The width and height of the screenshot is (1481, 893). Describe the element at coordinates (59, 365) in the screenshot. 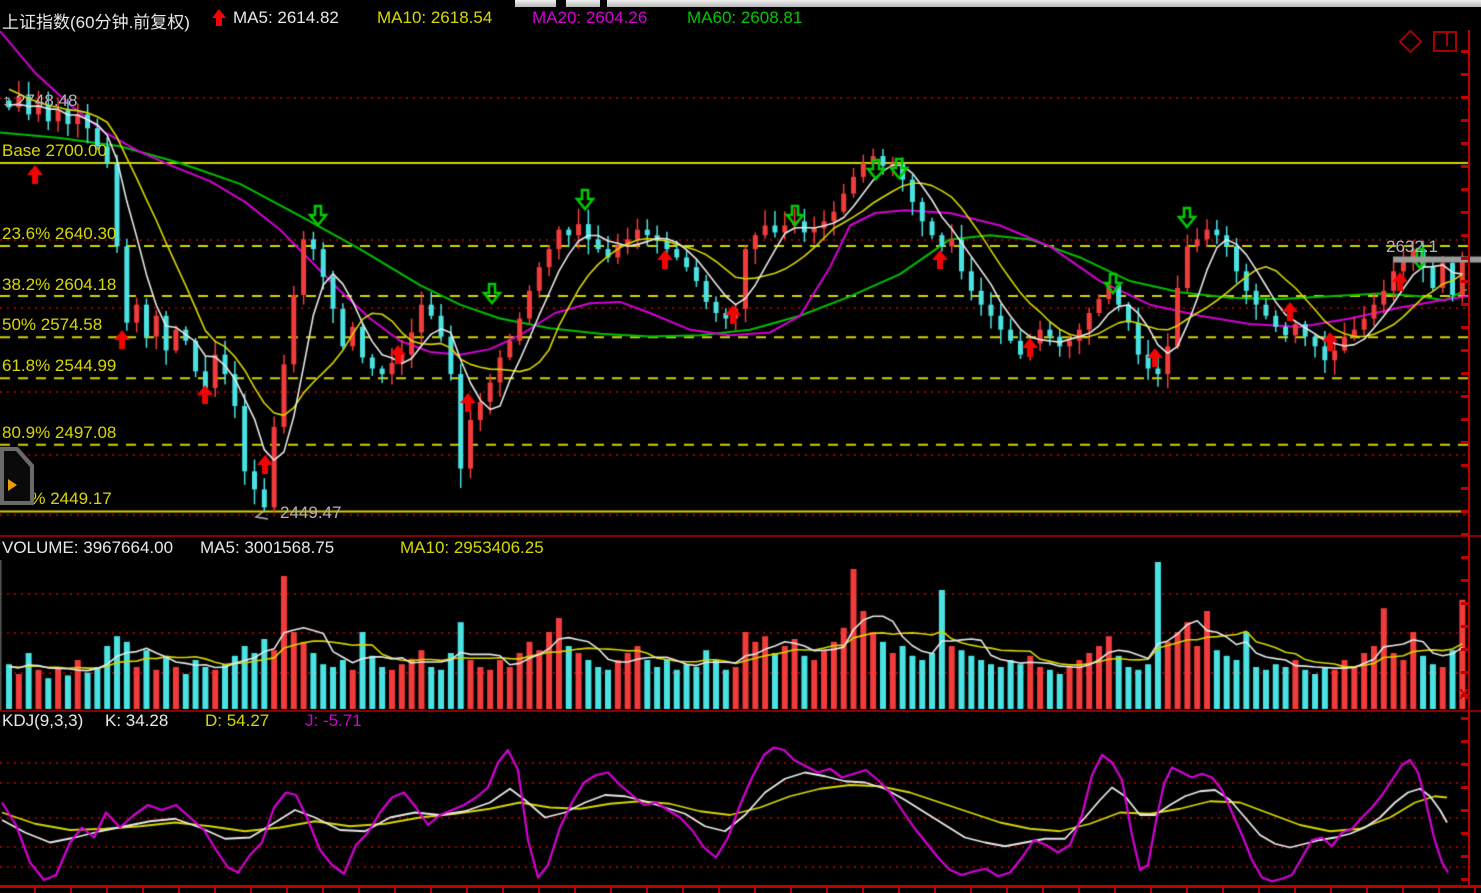

I see `fib-label-618: 61.8% 2544.99` at that location.